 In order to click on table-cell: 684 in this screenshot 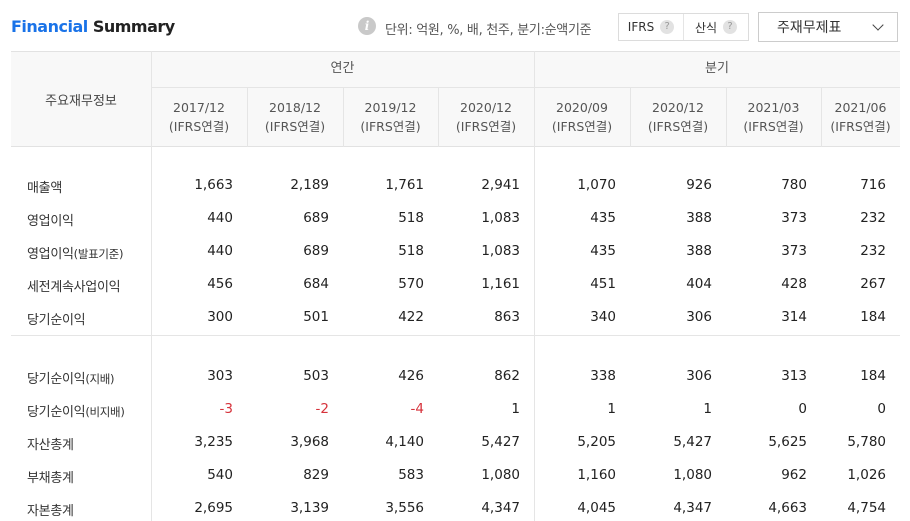, I will do `click(316, 284)`.